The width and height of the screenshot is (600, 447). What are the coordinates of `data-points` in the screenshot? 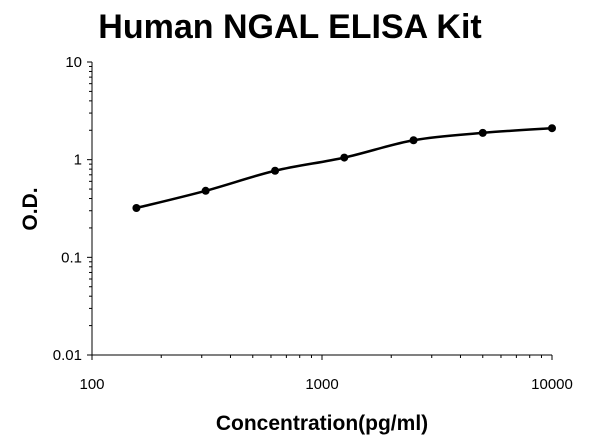 It's located at (344, 168).